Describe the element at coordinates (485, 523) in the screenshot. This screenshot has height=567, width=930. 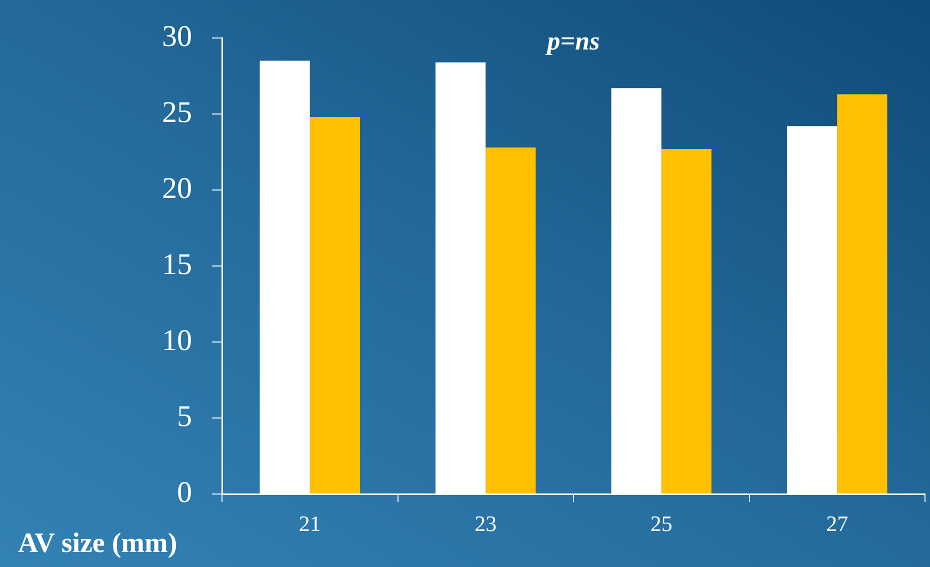
I see `x-tick-label: 23` at that location.